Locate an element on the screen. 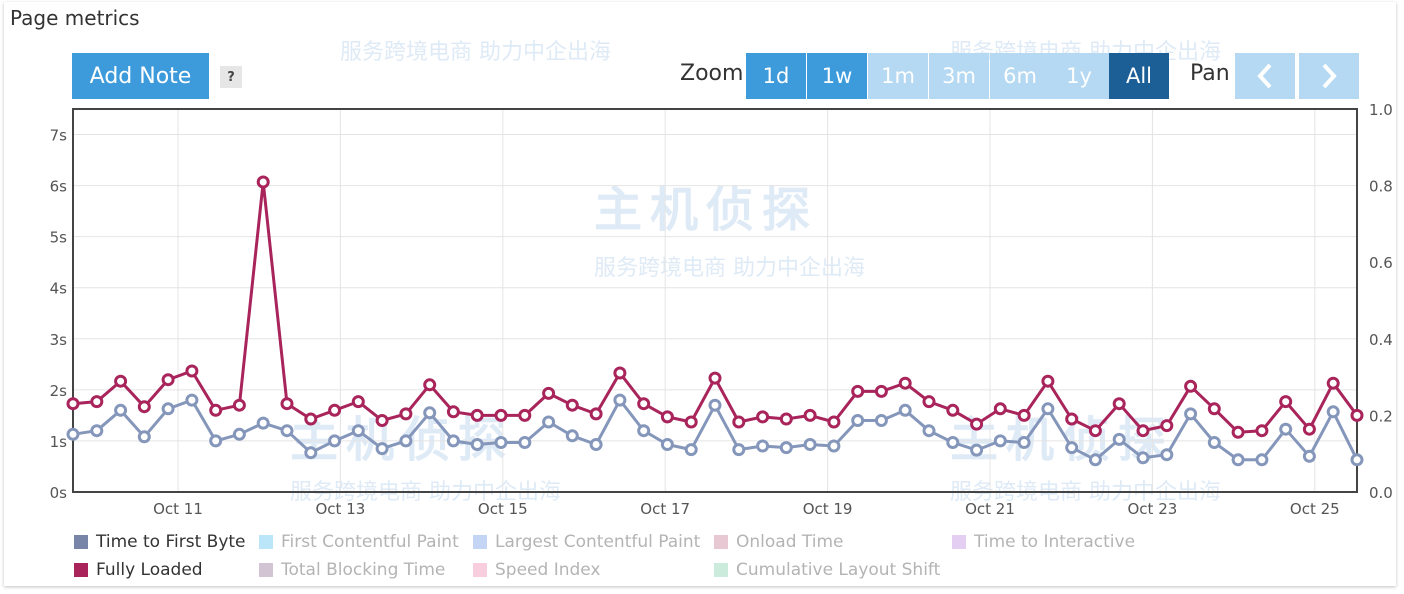  legend-item: Largest Contentful Paint is located at coordinates (586, 542).